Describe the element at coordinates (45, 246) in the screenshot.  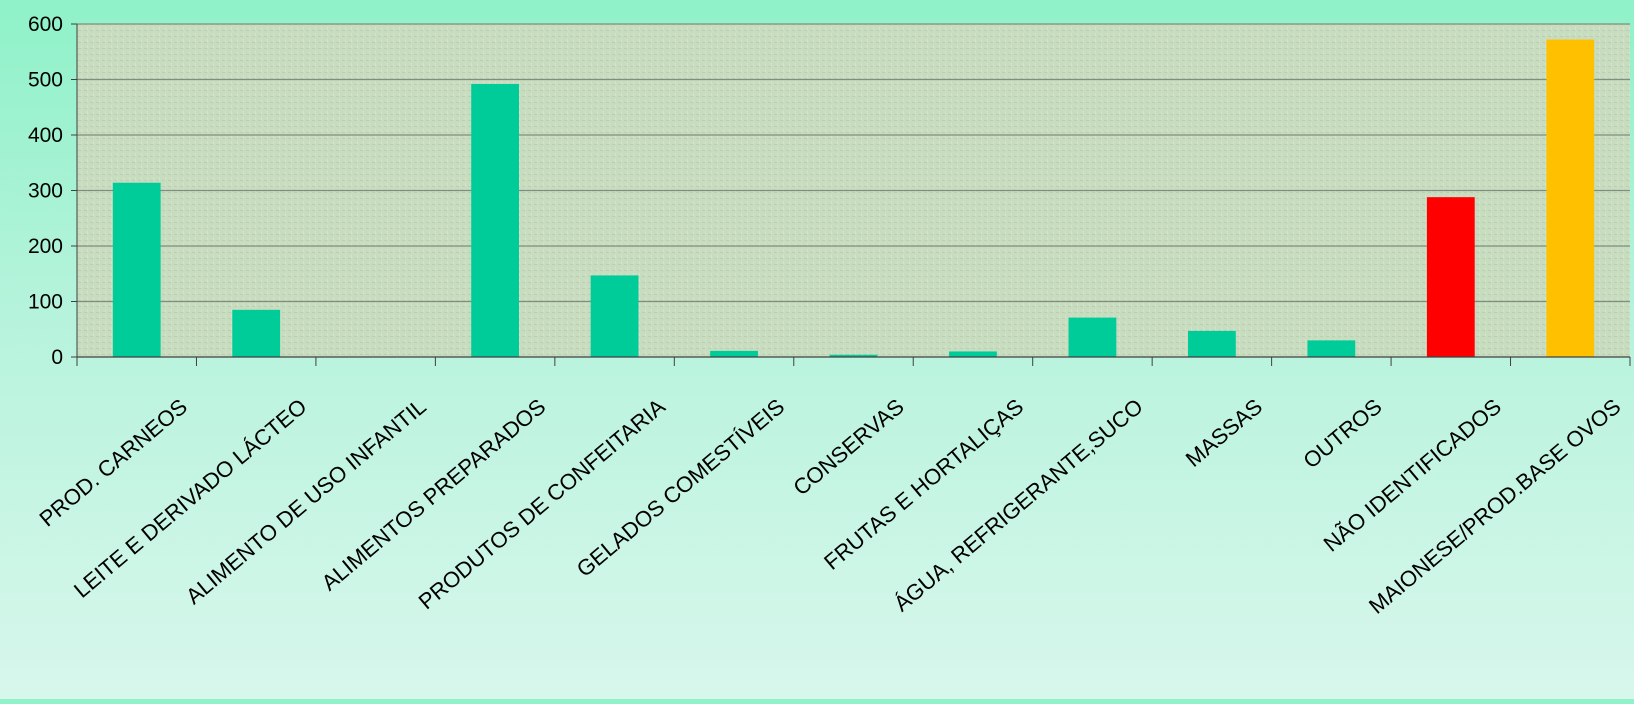
I see `y-tick-label: 200` at that location.